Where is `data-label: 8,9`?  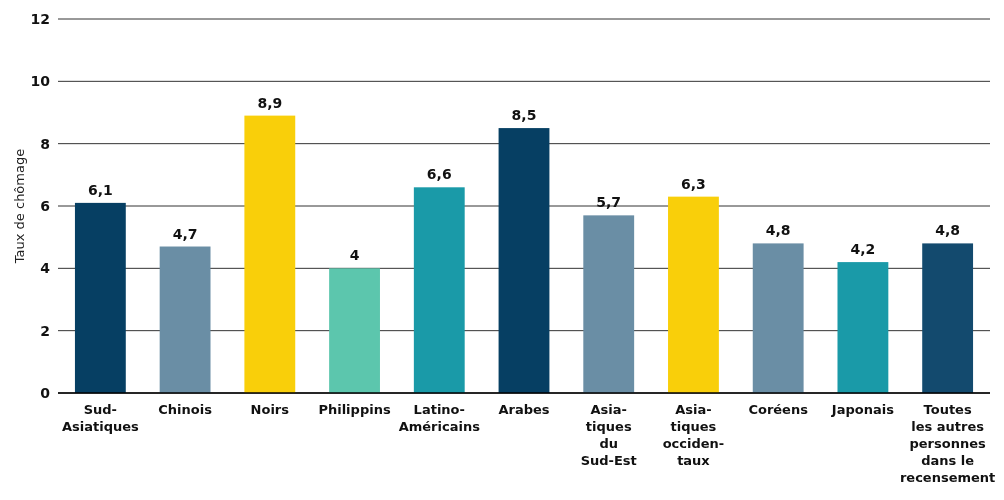
data-label: 8,9 is located at coordinates (270, 102).